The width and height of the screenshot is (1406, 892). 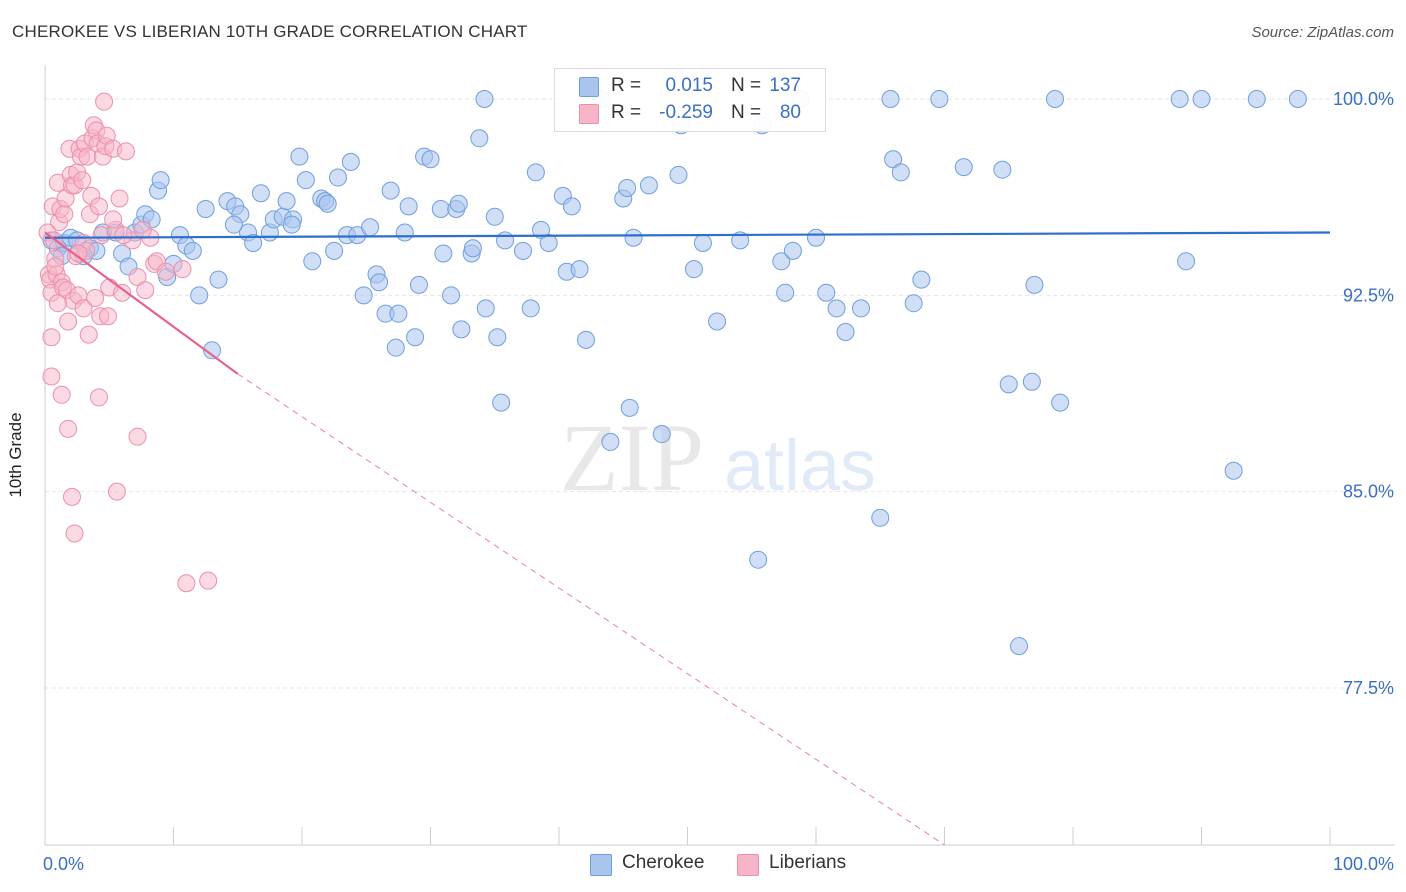 I want to click on liberian-points, so click(x=128, y=342).